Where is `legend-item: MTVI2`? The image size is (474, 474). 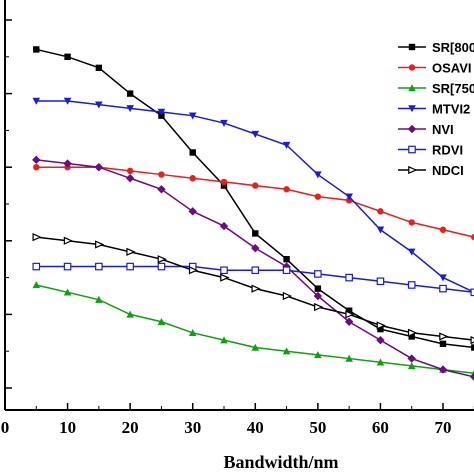
legend-item: MTVI2 is located at coordinates (434, 109).